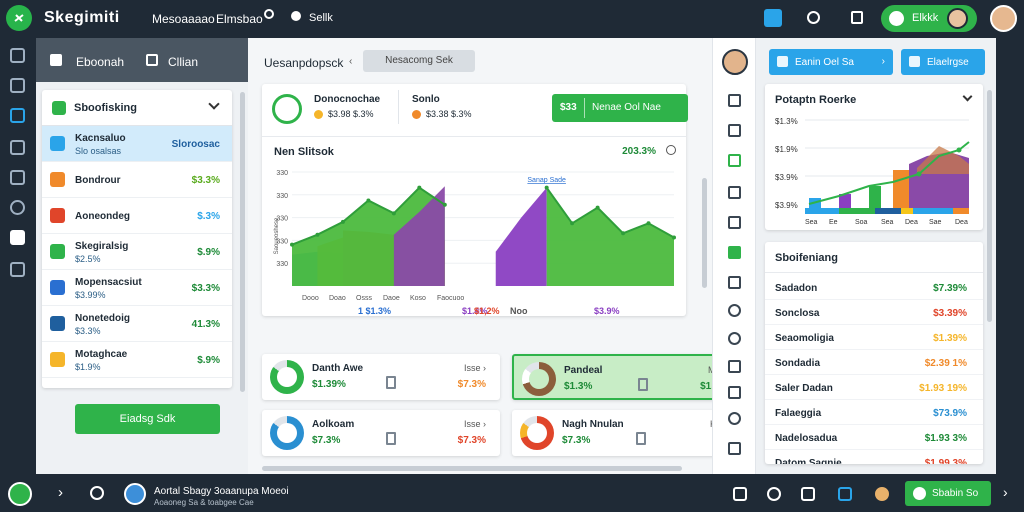 The width and height of the screenshot is (1024, 512). What do you see at coordinates (375, 311) in the screenshot?
I see `chart-footer-label: 1 $1.3%` at bounding box center [375, 311].